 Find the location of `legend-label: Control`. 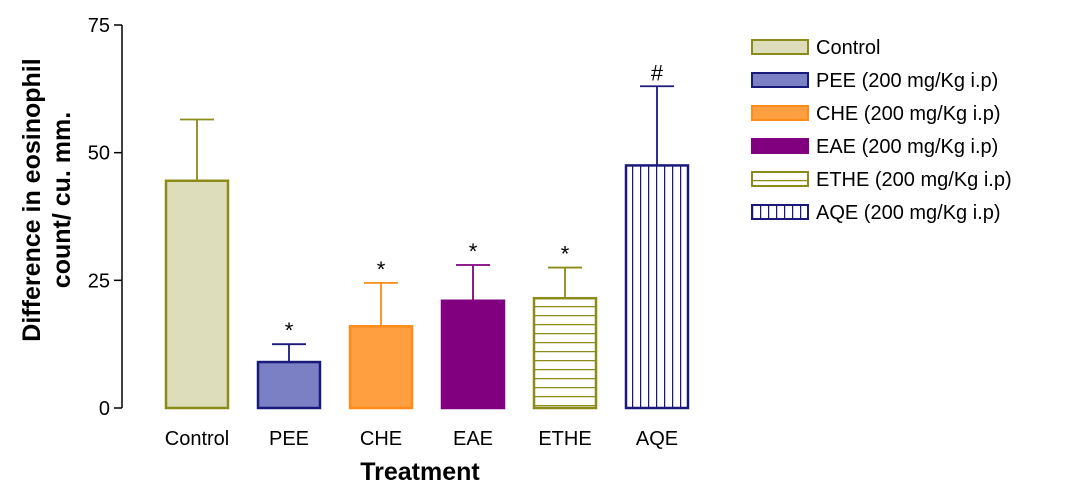

legend-label: Control is located at coordinates (848, 48).